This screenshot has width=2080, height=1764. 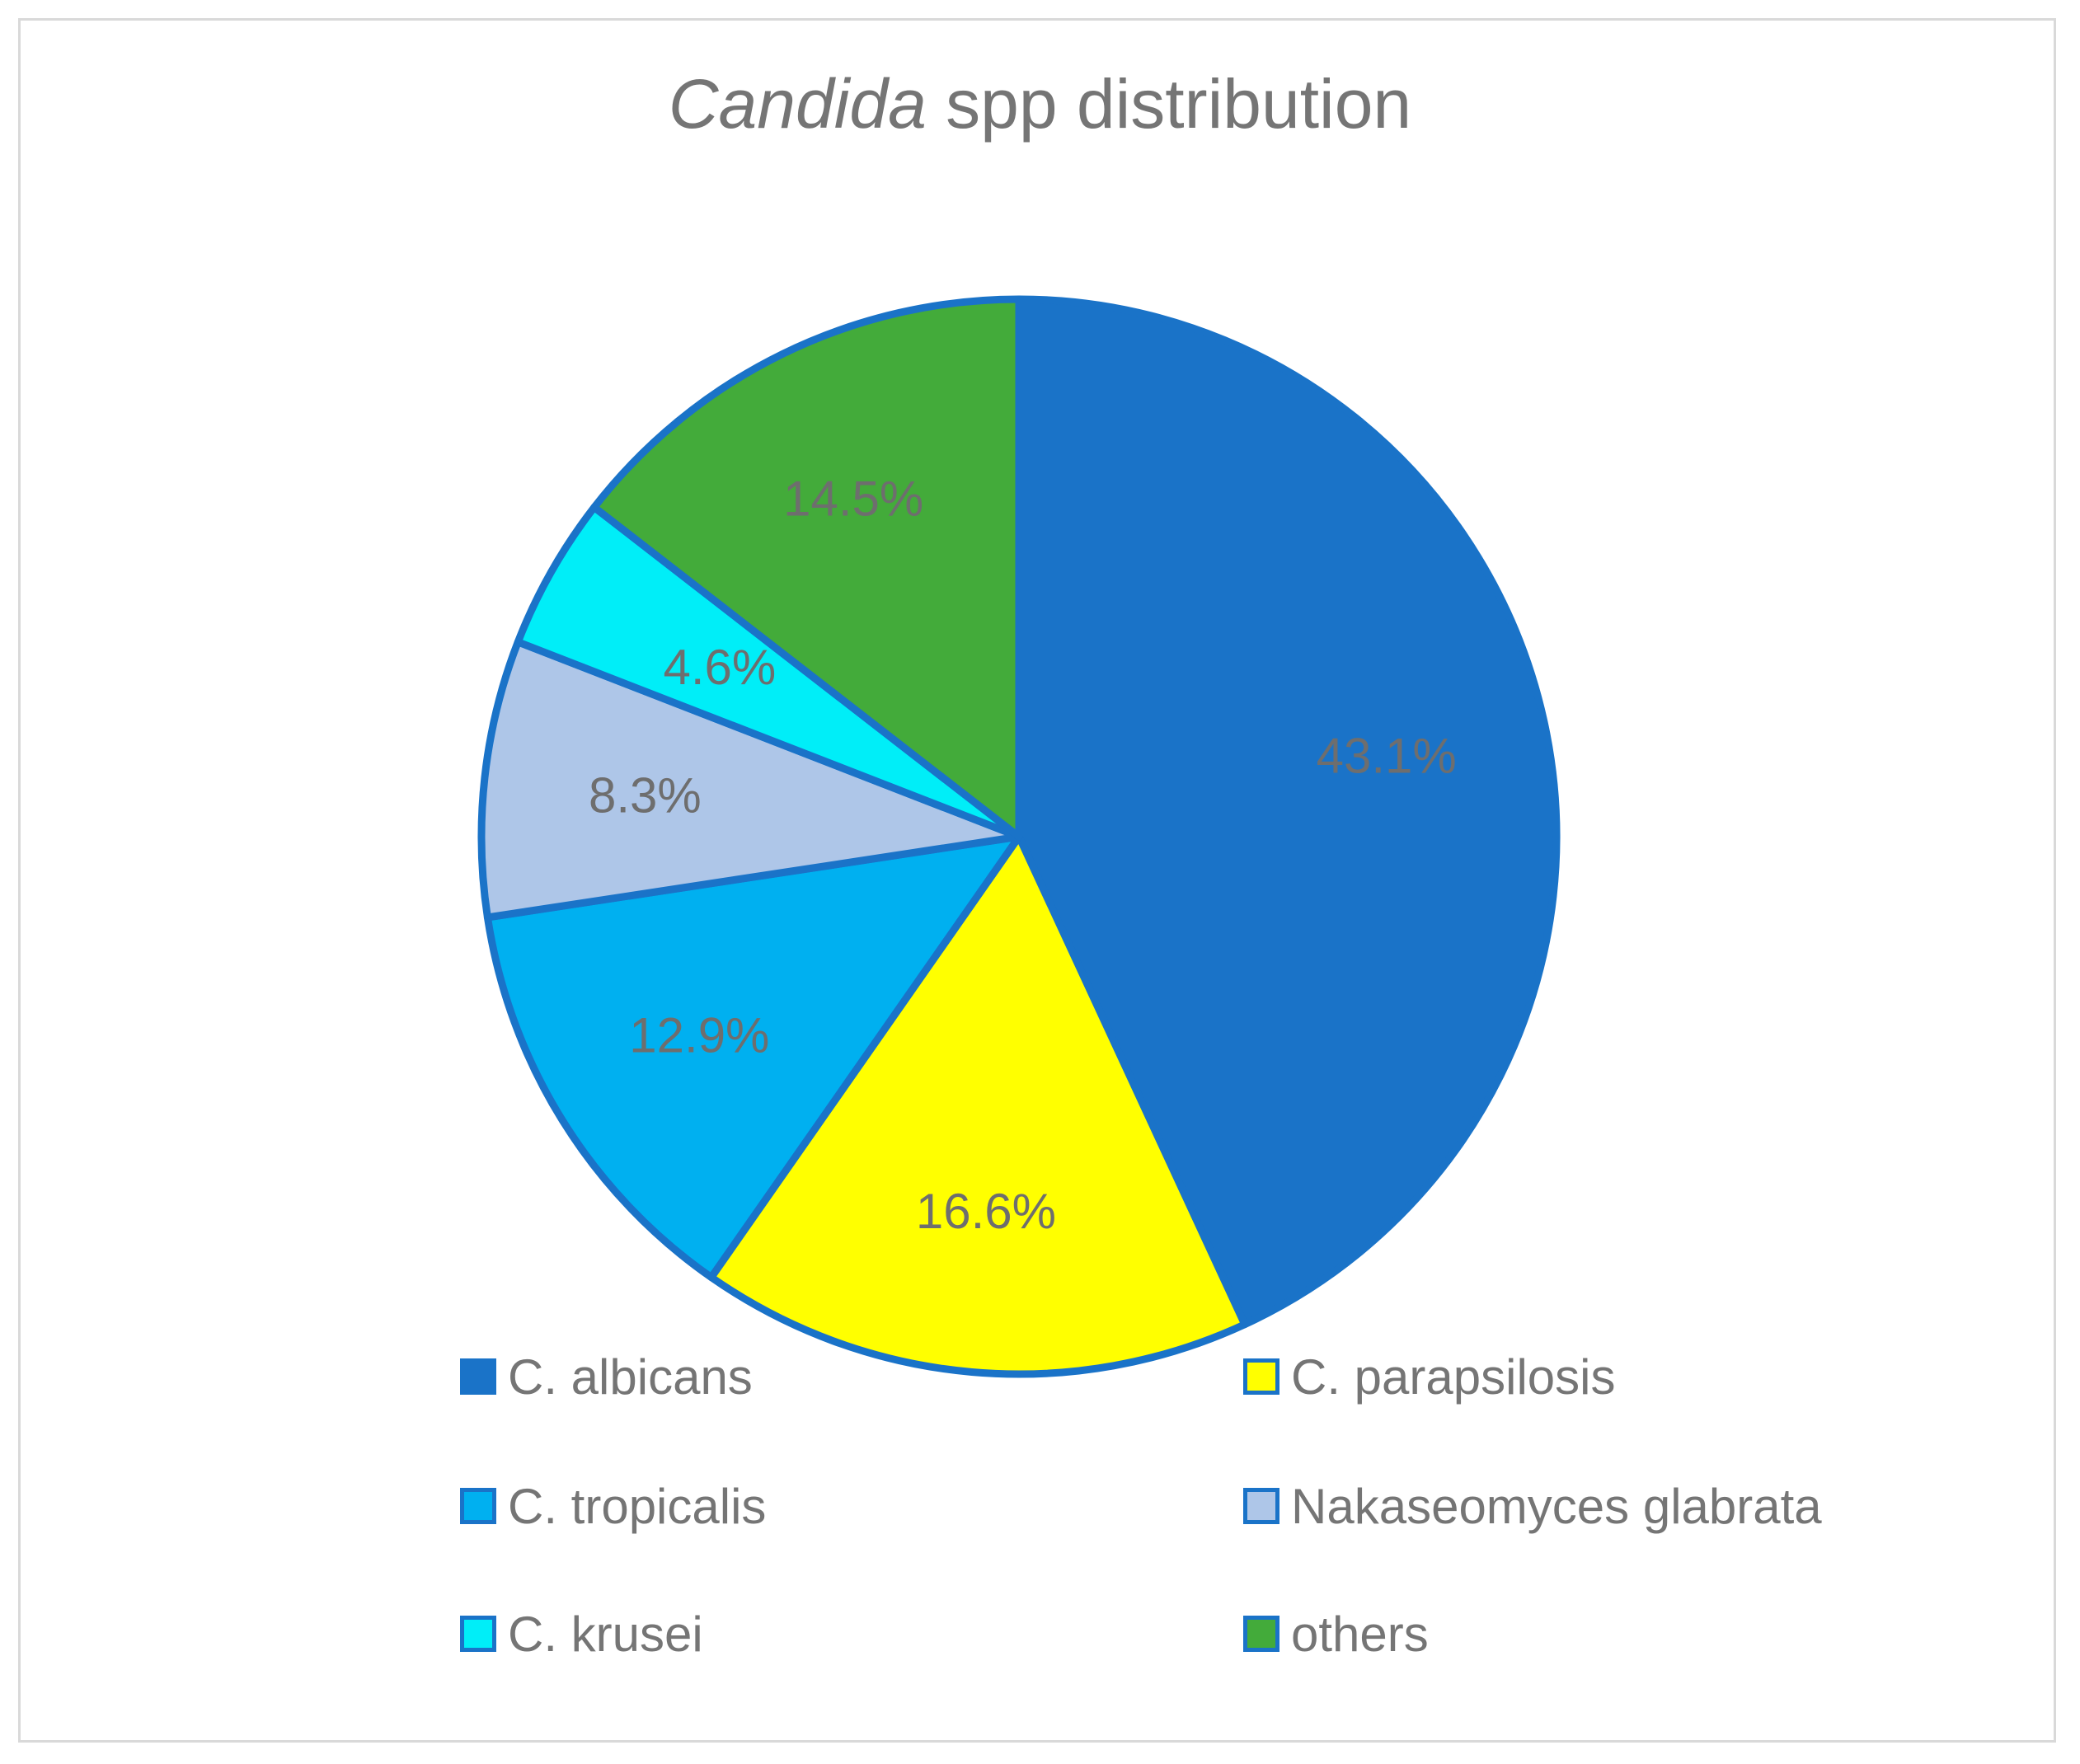 What do you see at coordinates (853, 499) in the screenshot?
I see `data-label-others: 14.5%` at bounding box center [853, 499].